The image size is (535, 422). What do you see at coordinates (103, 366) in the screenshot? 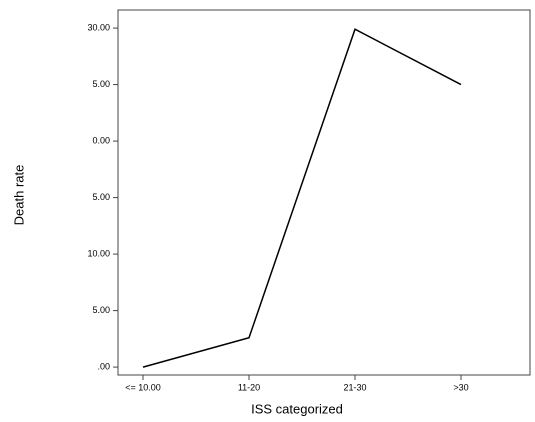
I see `y-tick-label: .00` at bounding box center [103, 366].